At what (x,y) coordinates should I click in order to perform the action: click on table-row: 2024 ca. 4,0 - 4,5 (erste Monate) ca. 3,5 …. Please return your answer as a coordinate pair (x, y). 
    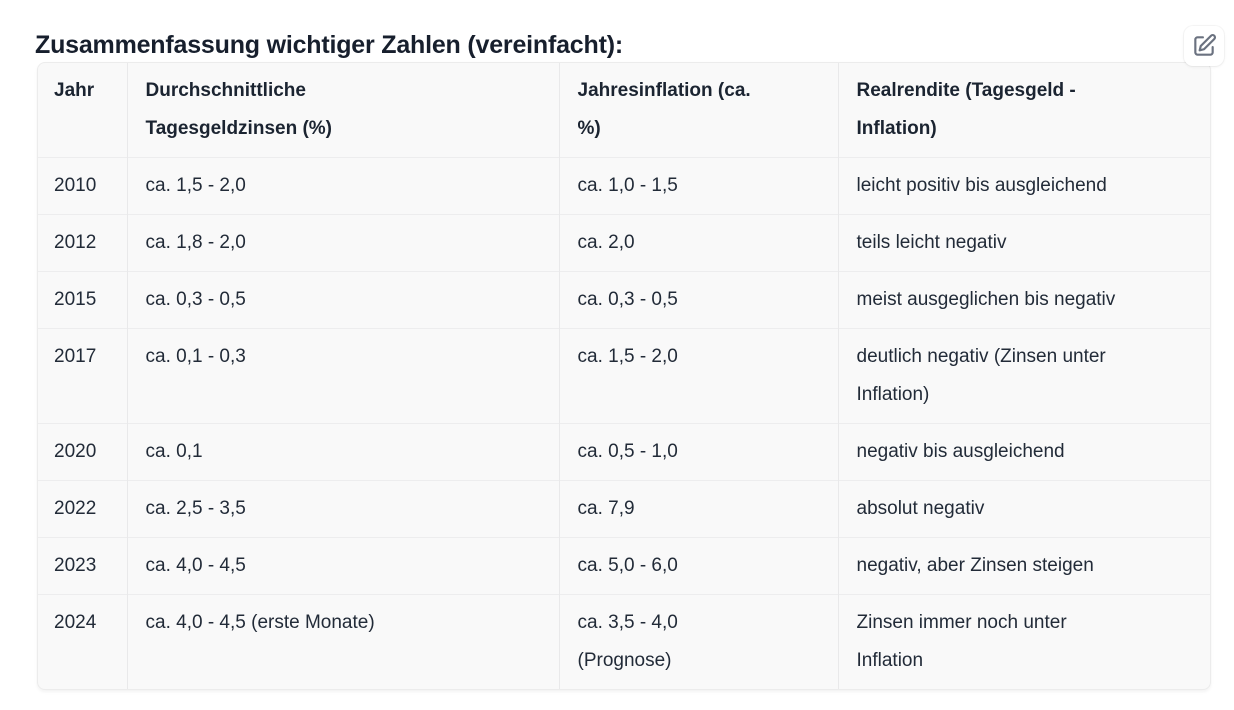
    Looking at the image, I should click on (624, 641).